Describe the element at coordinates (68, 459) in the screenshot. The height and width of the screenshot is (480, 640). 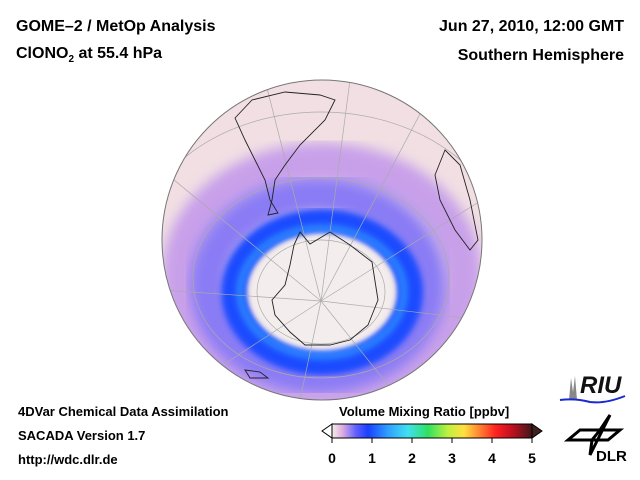
I see `footer-url: http://wdc.dlr.de` at that location.